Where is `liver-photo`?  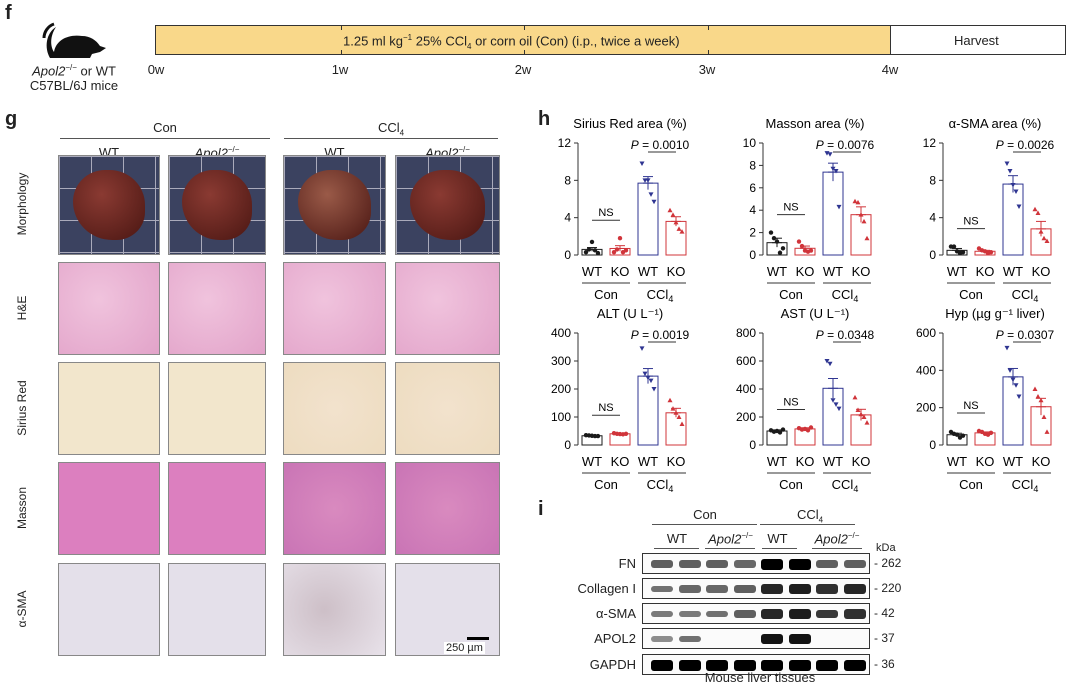
liver-photo is located at coordinates (217, 205).